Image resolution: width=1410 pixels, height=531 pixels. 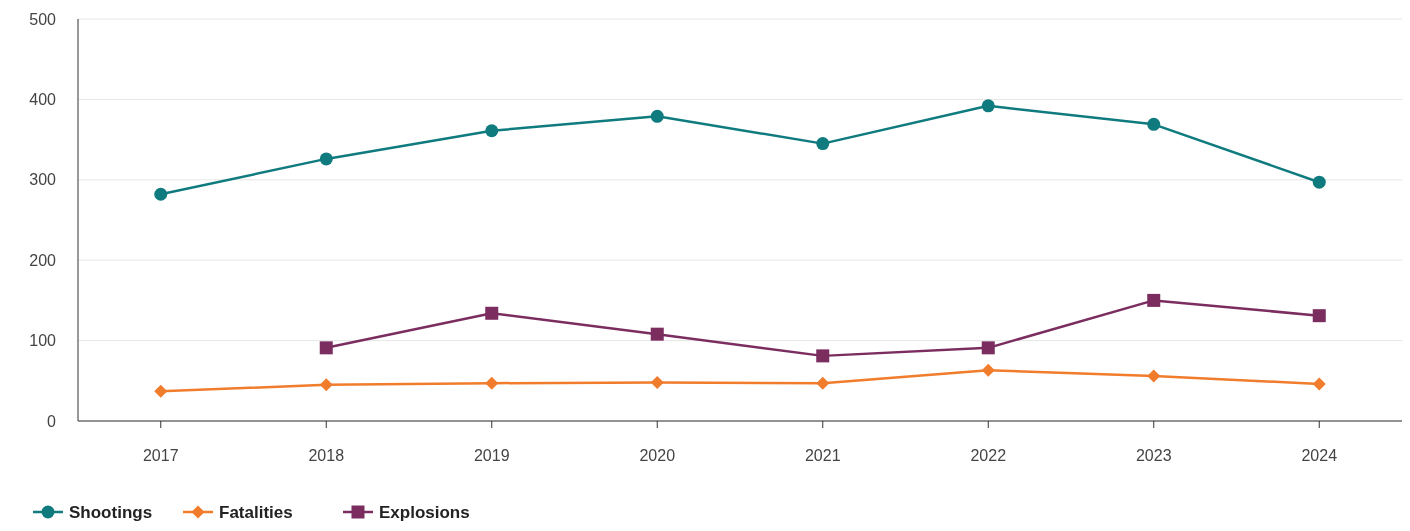 What do you see at coordinates (43, 19) in the screenshot?
I see `y-tick-label: 500` at bounding box center [43, 19].